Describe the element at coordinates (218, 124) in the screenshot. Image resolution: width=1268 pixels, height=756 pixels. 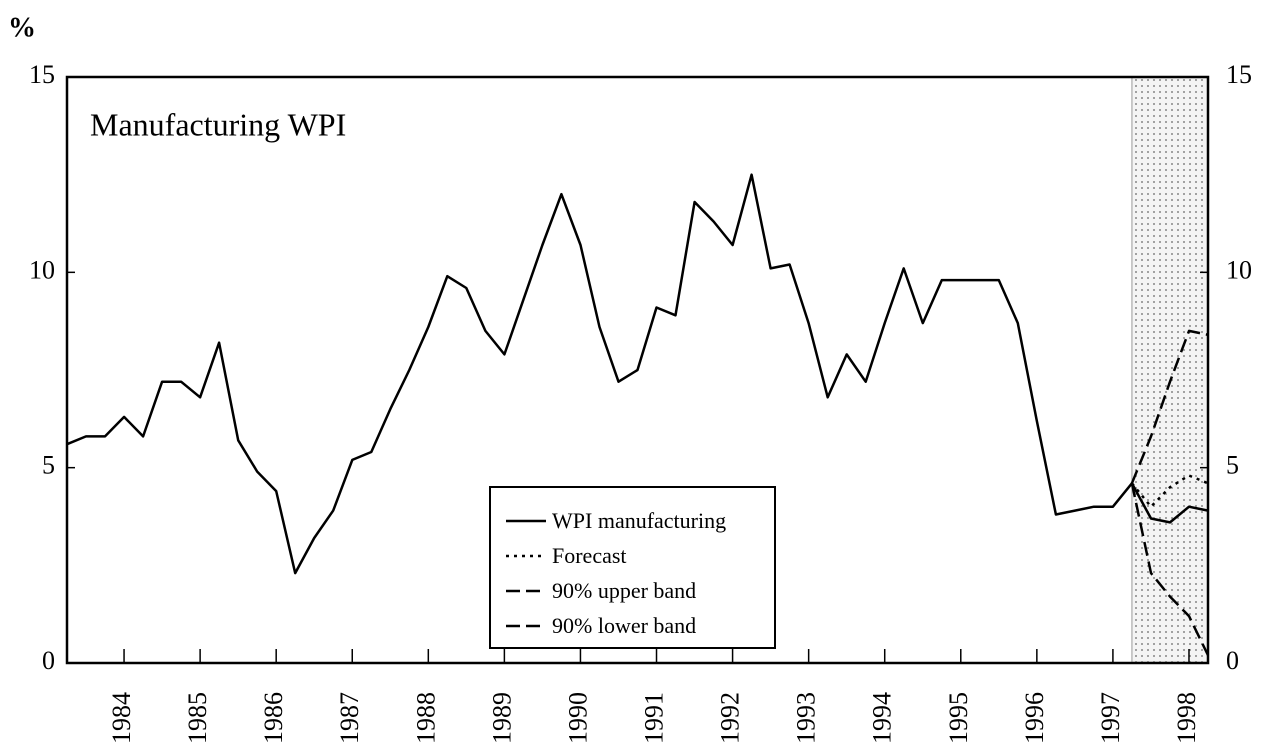
I see `chart-title: Manufacturing WPI` at that location.